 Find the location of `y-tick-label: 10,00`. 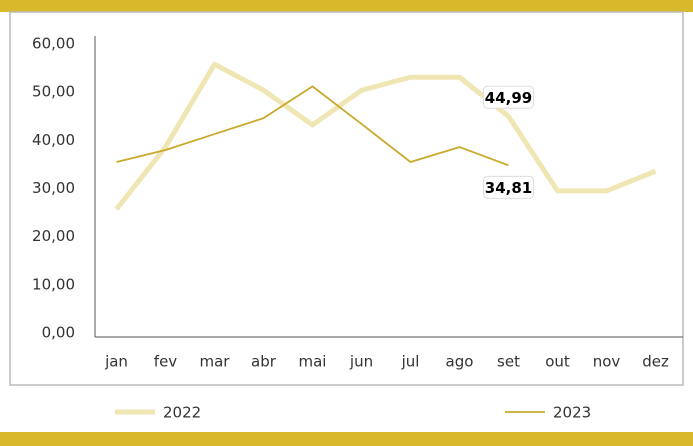

y-tick-label: 10,00 is located at coordinates (53, 284).